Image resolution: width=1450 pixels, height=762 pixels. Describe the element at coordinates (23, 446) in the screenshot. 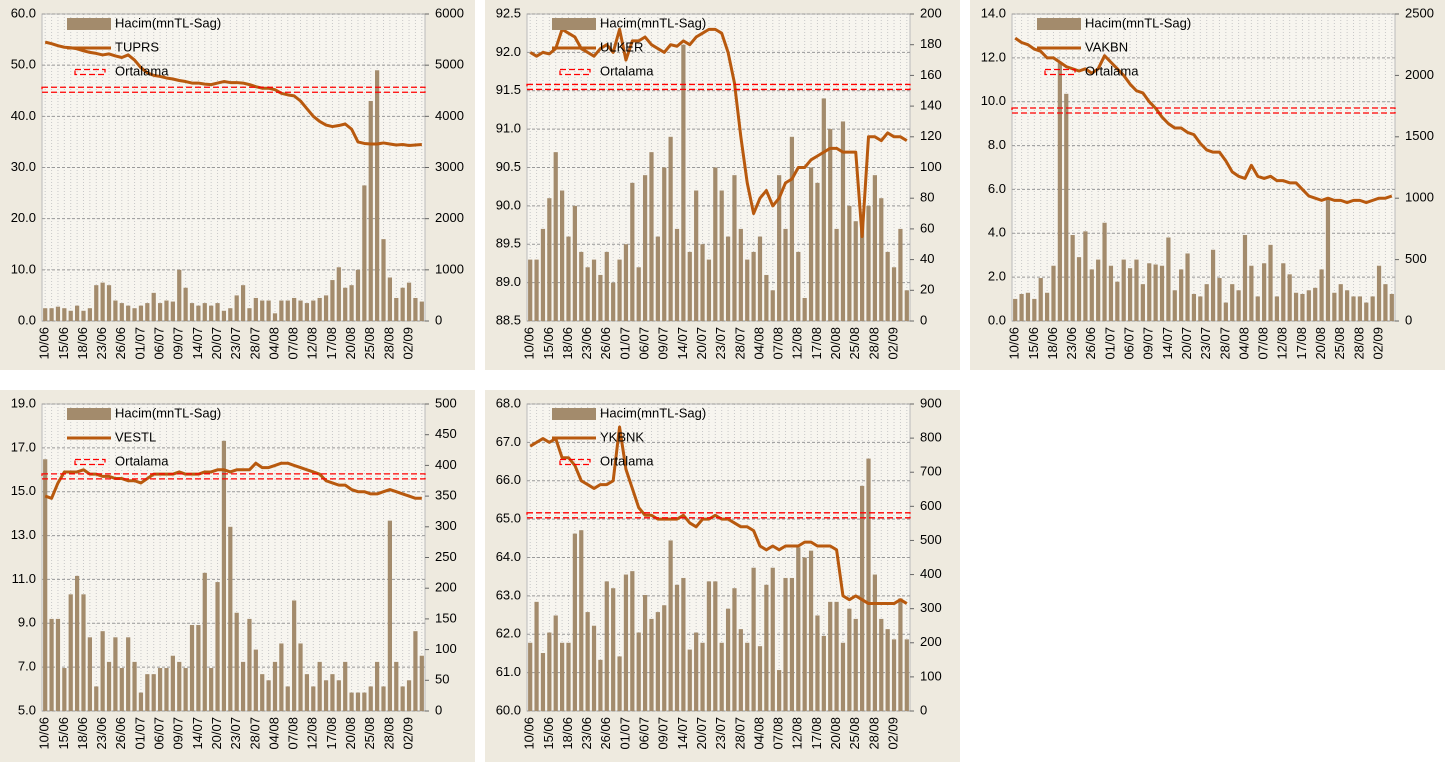

I see `y-tick-label: 17.0` at that location.